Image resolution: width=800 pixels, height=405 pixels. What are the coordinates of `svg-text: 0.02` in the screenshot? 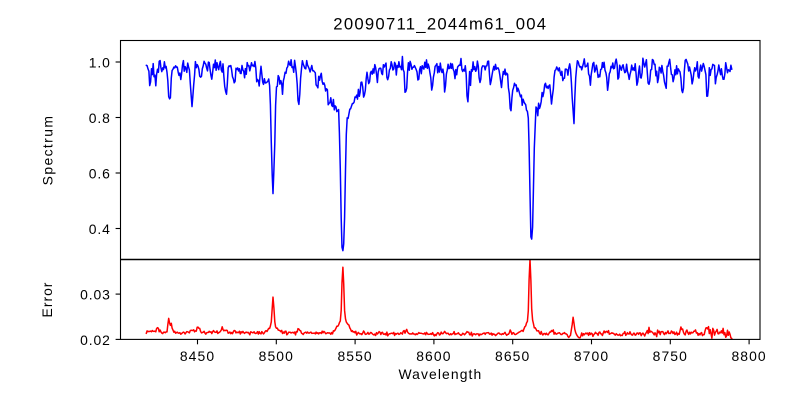 It's located at (95, 340).